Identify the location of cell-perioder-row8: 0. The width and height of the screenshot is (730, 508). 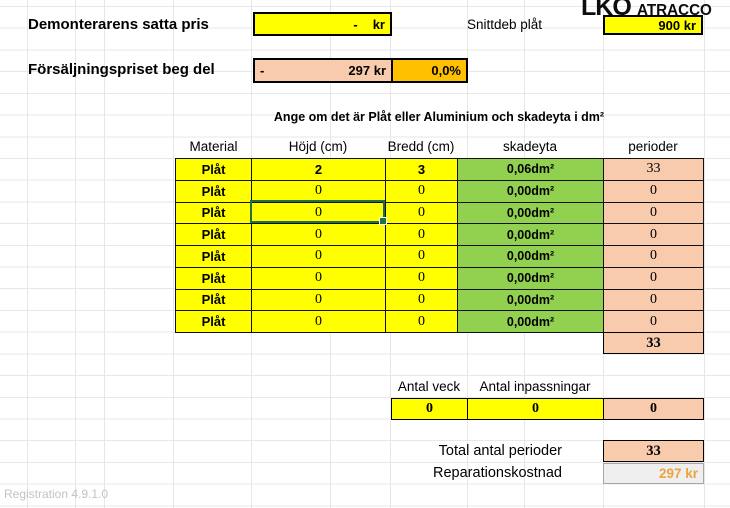
(653, 321).